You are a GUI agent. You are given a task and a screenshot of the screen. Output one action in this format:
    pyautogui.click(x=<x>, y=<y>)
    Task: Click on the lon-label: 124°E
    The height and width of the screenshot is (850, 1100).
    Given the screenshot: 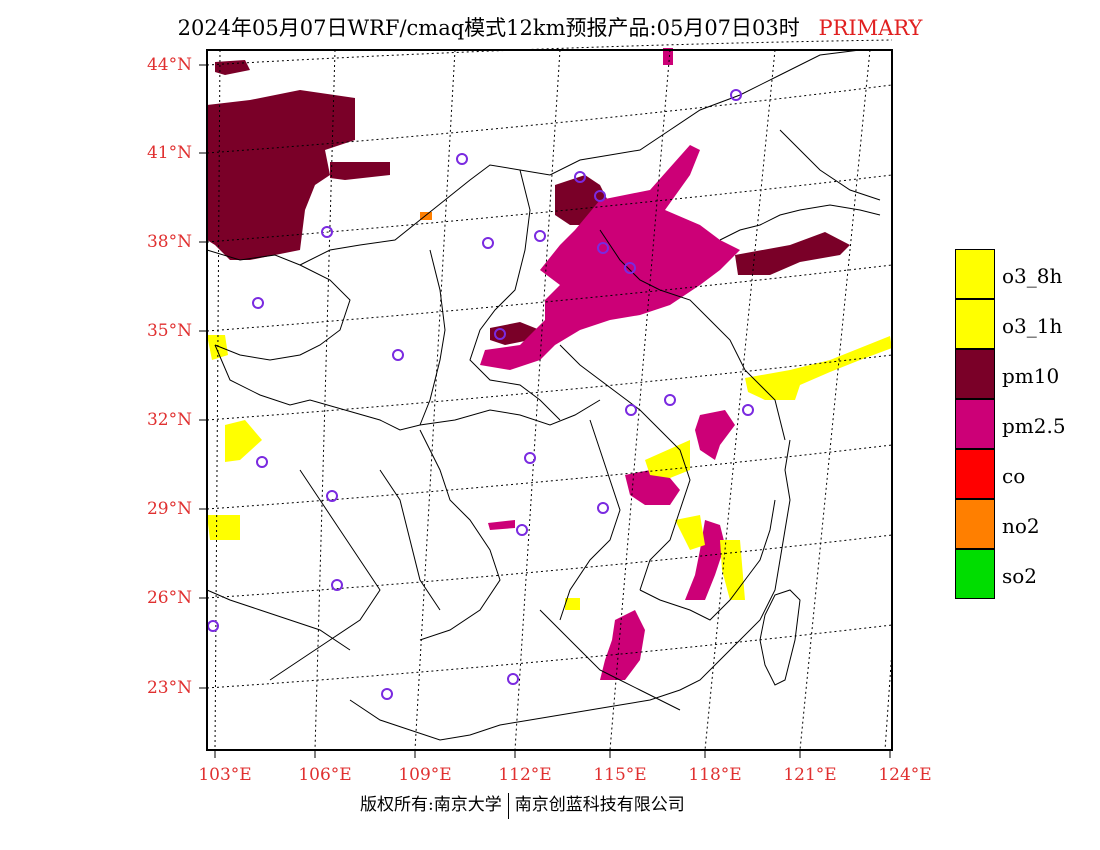 What is the action you would take?
    pyautogui.click(x=905, y=775)
    